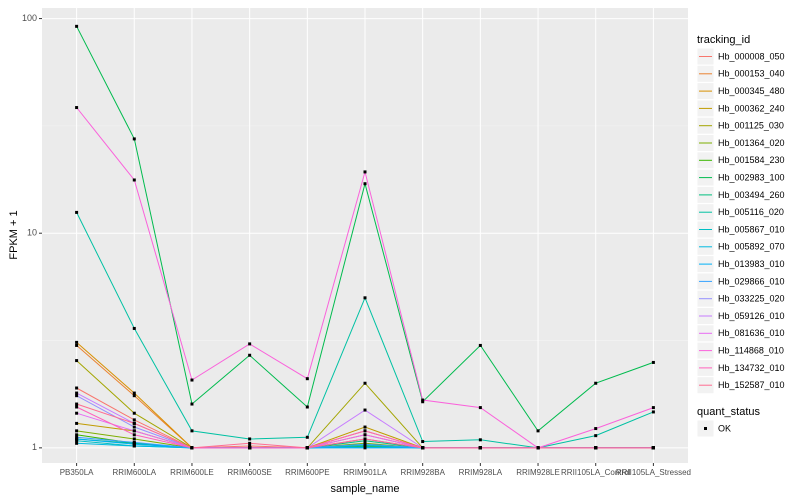 The height and width of the screenshot is (500, 800). I want to click on legend-label: Hb_114868_010, so click(751, 350).